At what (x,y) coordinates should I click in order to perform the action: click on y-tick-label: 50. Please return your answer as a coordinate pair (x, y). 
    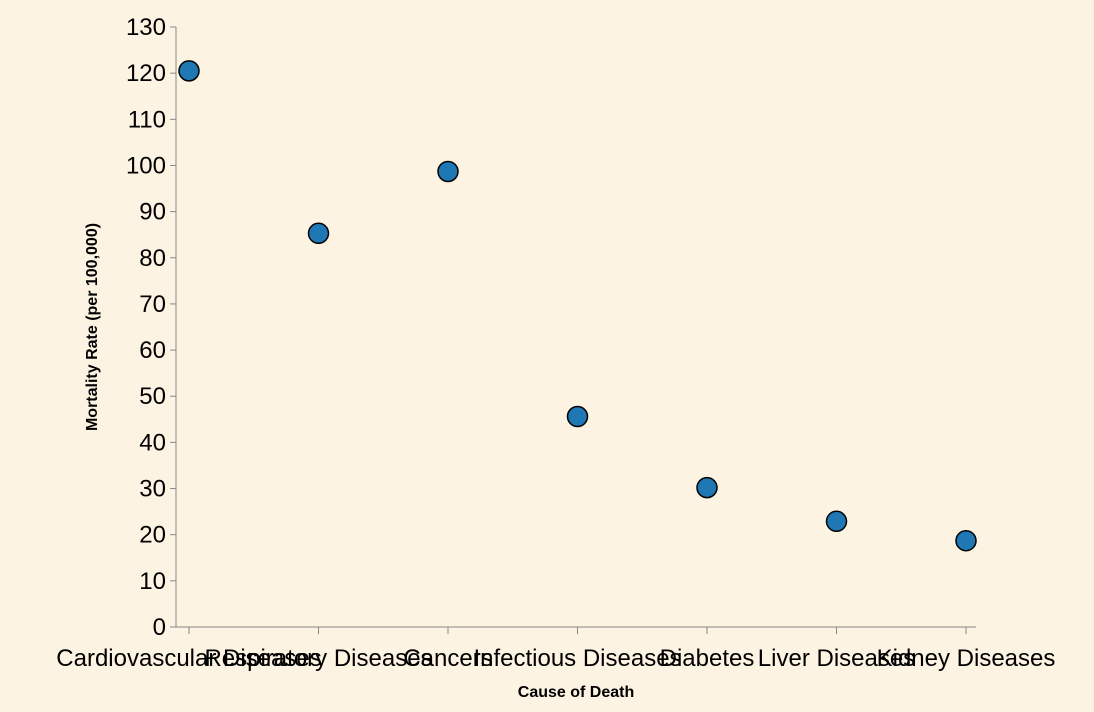
    Looking at the image, I should click on (152, 396).